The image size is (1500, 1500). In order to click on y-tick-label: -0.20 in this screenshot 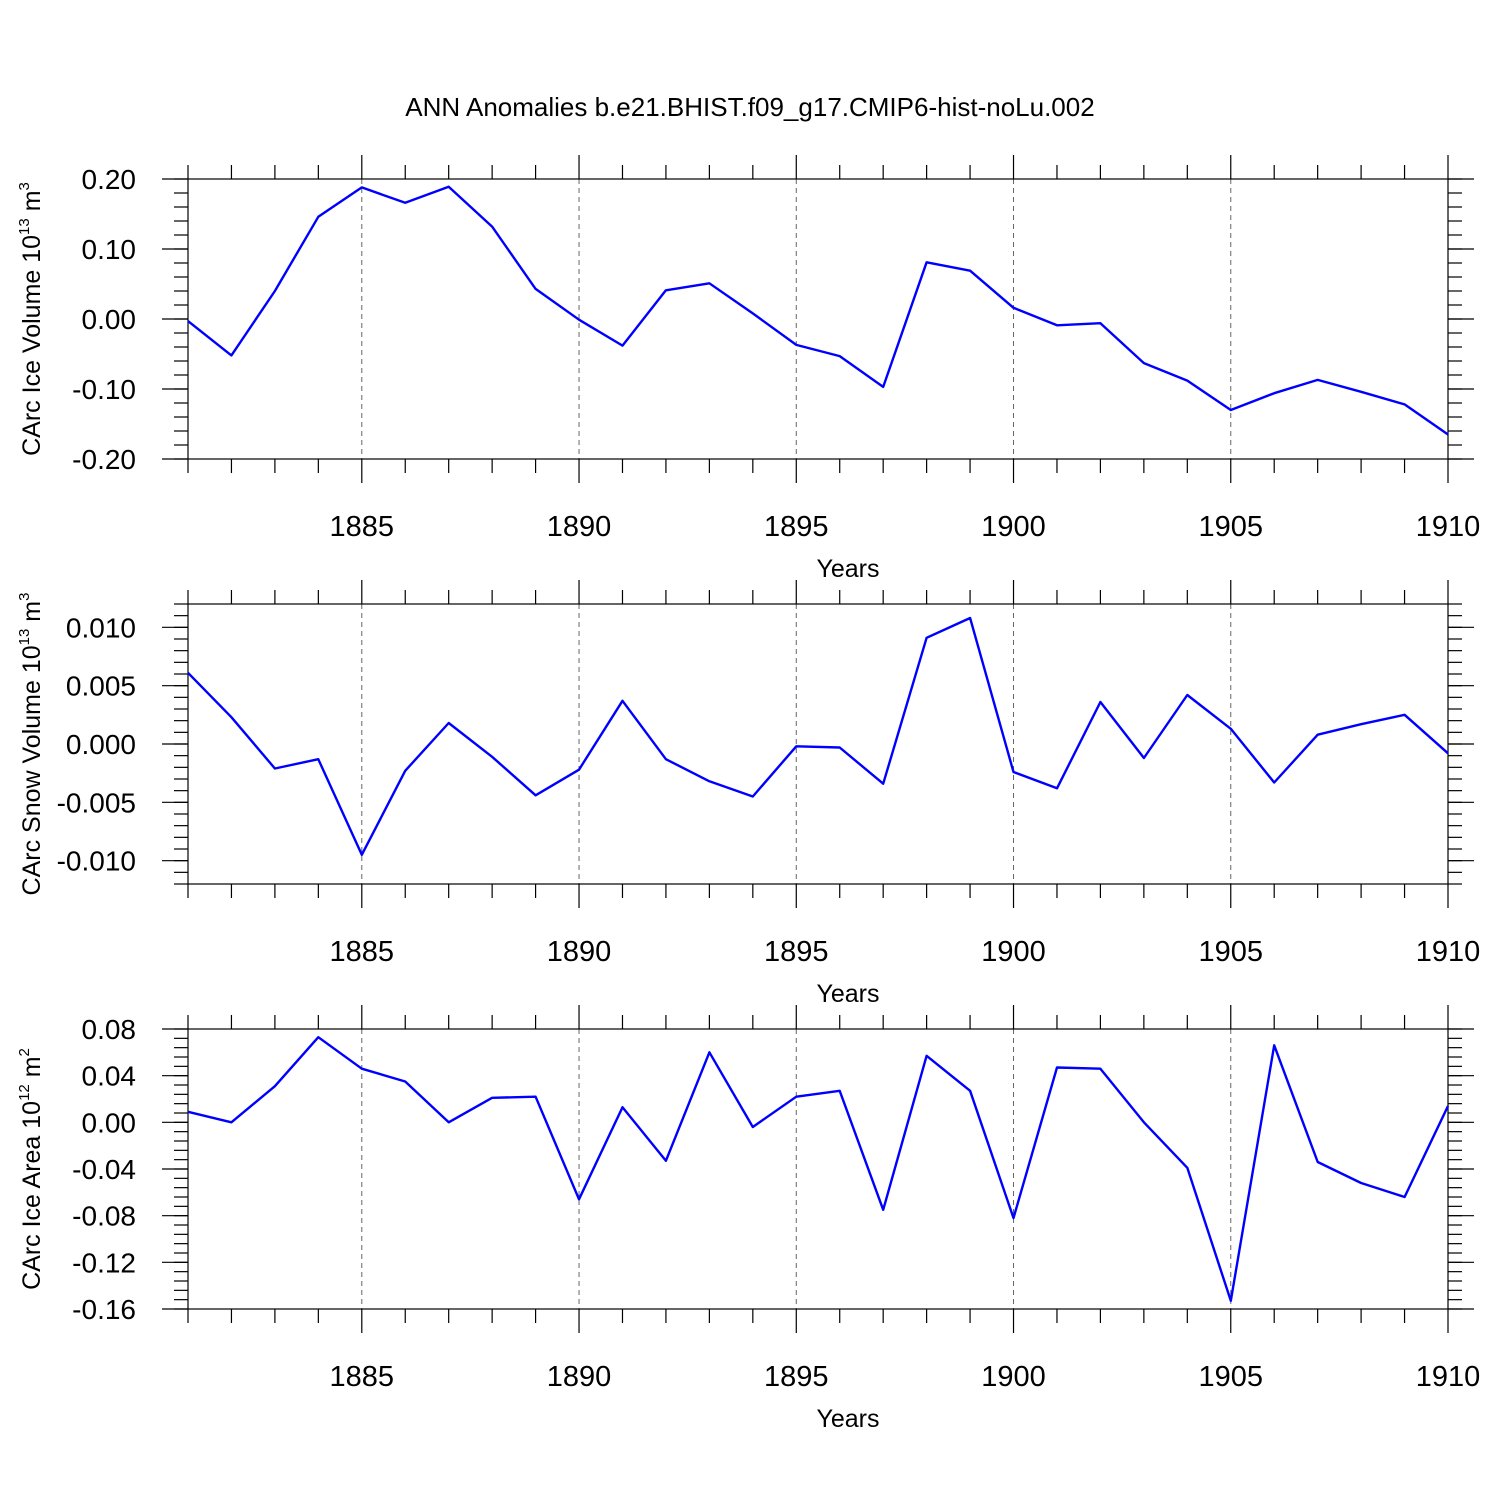, I will do `click(104, 459)`.